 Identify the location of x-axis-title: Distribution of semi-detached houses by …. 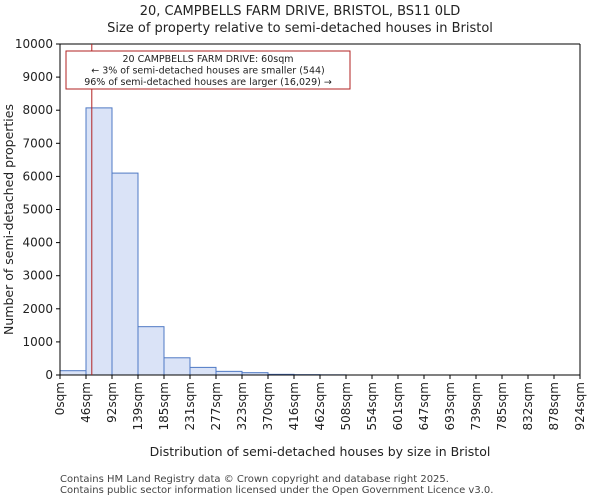
(320, 451).